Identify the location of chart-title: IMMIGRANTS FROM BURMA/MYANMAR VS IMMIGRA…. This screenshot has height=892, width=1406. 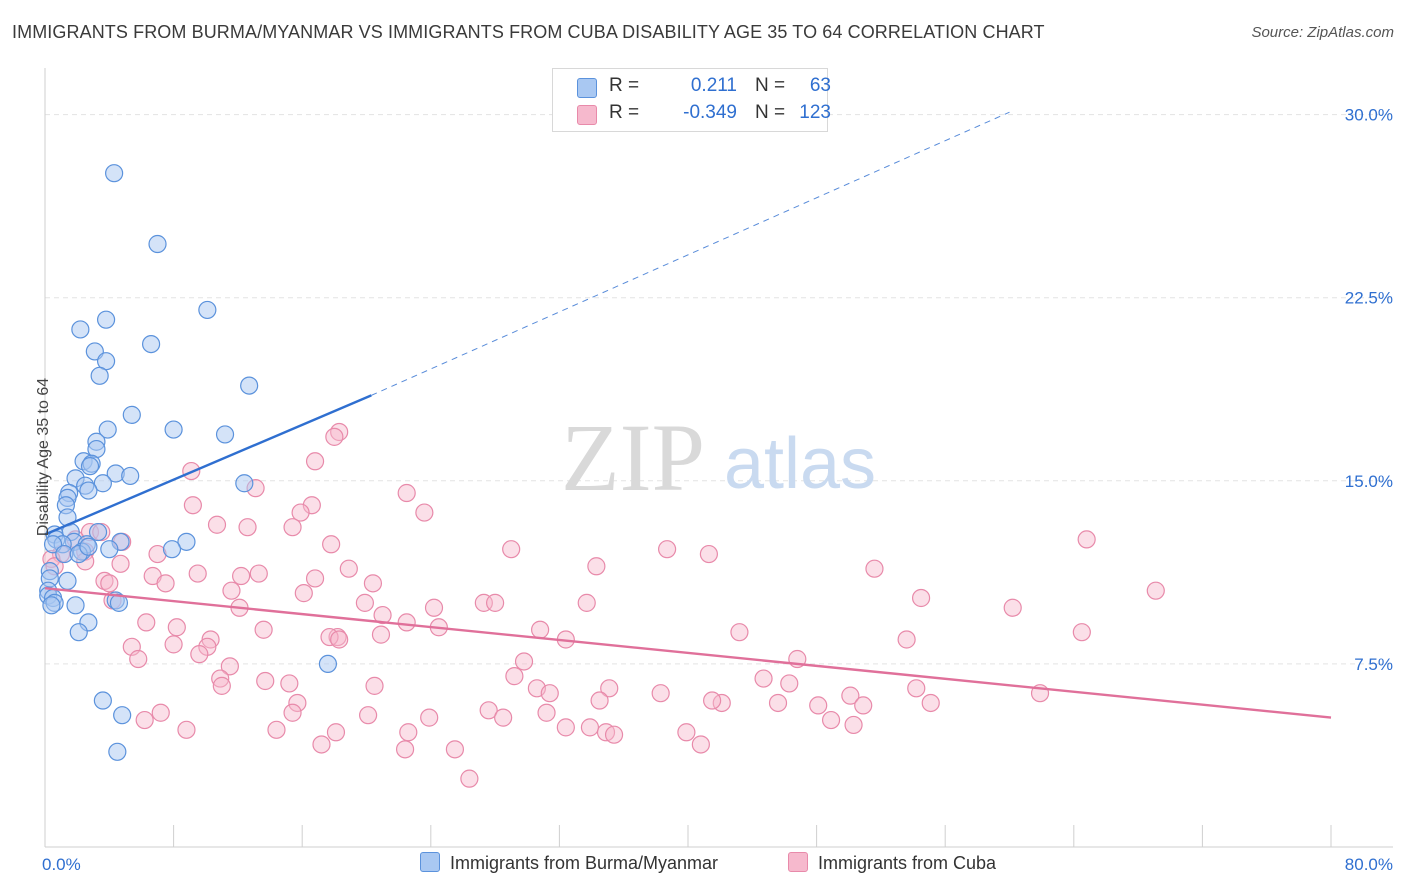
(528, 32).